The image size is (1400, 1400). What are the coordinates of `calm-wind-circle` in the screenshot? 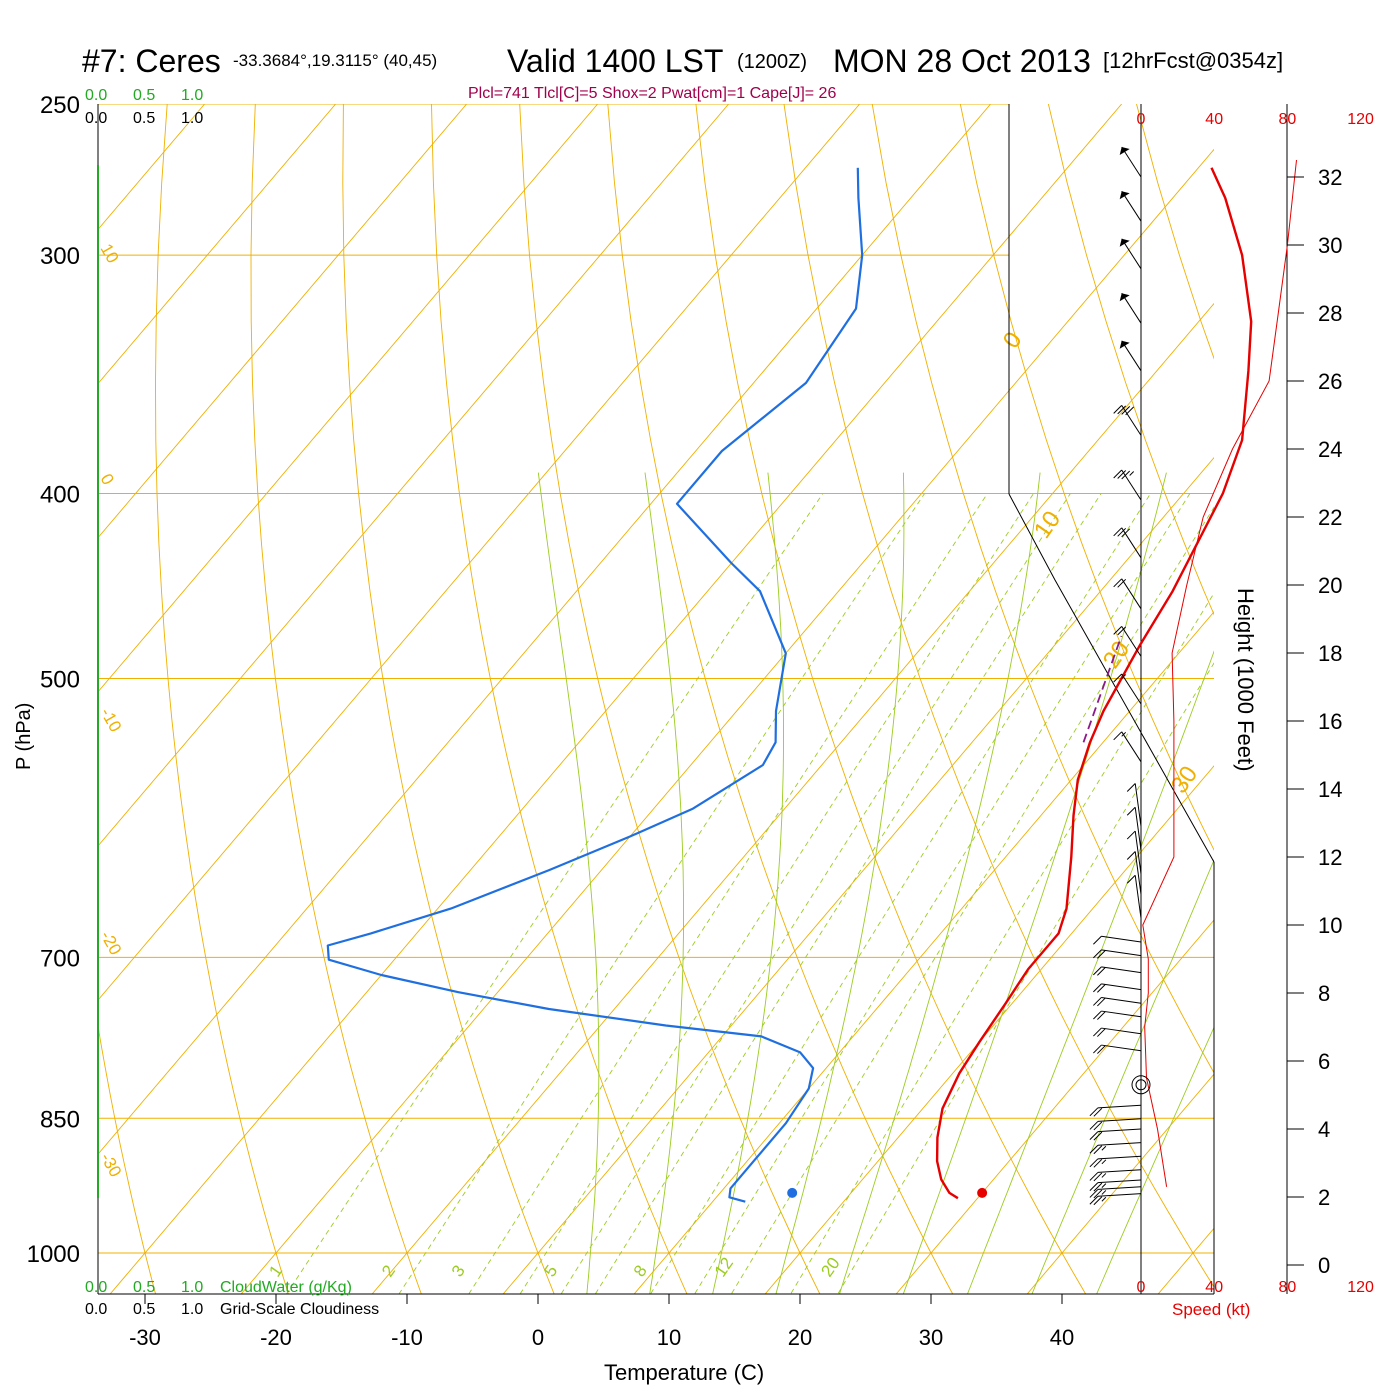 It's located at (1141, 1085).